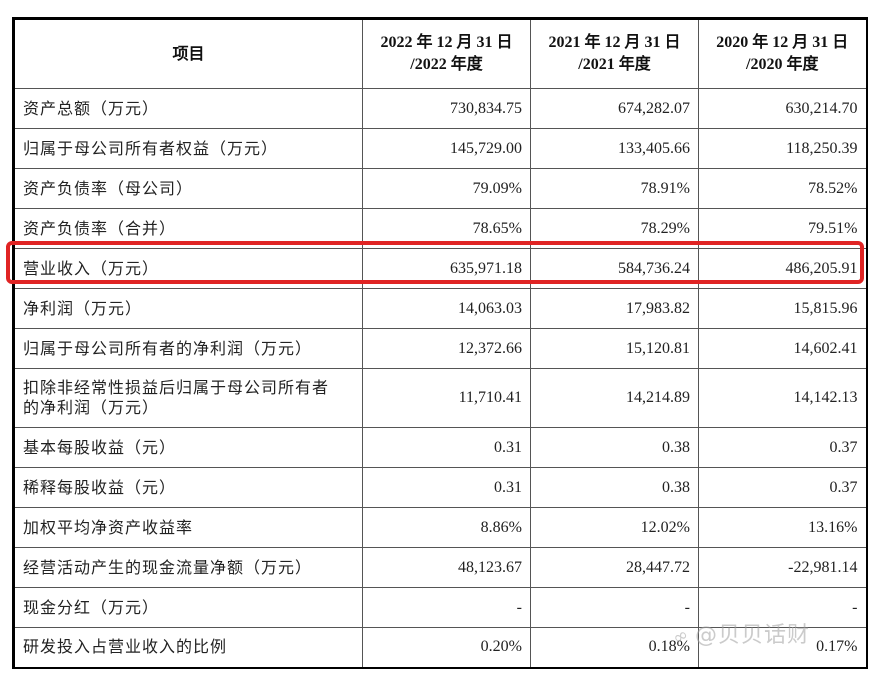 This screenshot has height=673, width=873. What do you see at coordinates (614, 348) in the screenshot?
I see `cell-2021: 15,120.81` at bounding box center [614, 348].